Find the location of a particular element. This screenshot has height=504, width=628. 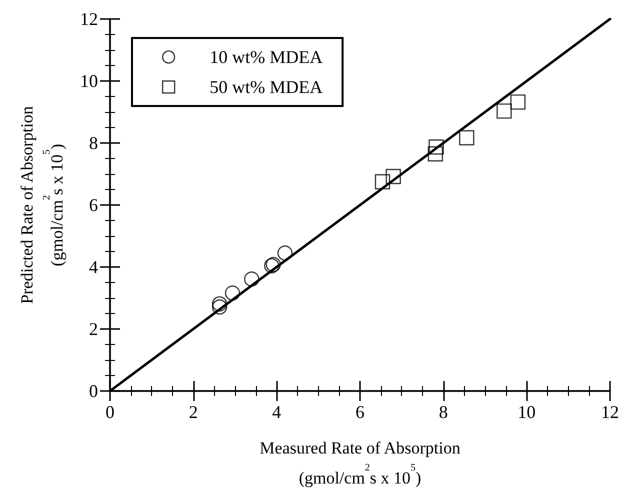

y-tick-label: 6 is located at coordinates (93, 205).